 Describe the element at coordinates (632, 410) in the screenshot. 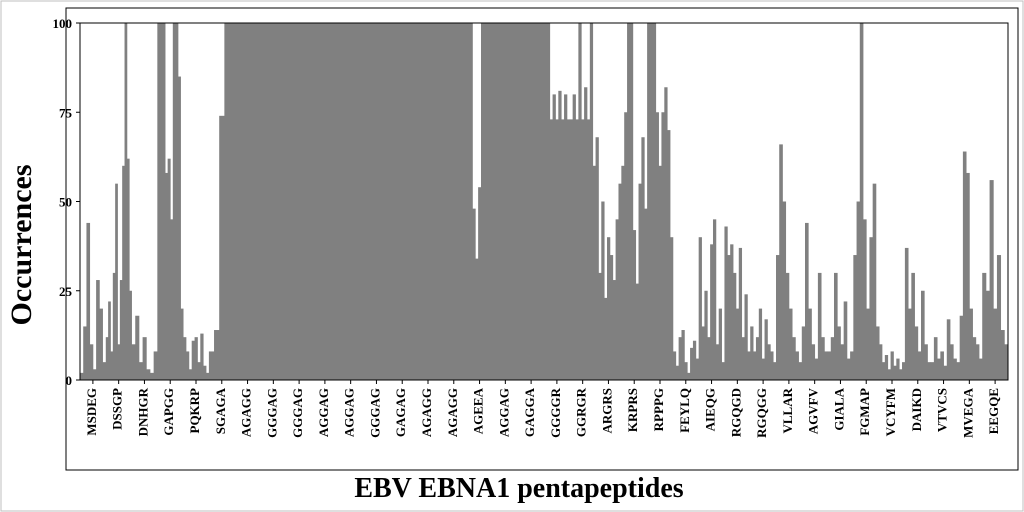

I see `x-tick-label: KRPRS` at that location.